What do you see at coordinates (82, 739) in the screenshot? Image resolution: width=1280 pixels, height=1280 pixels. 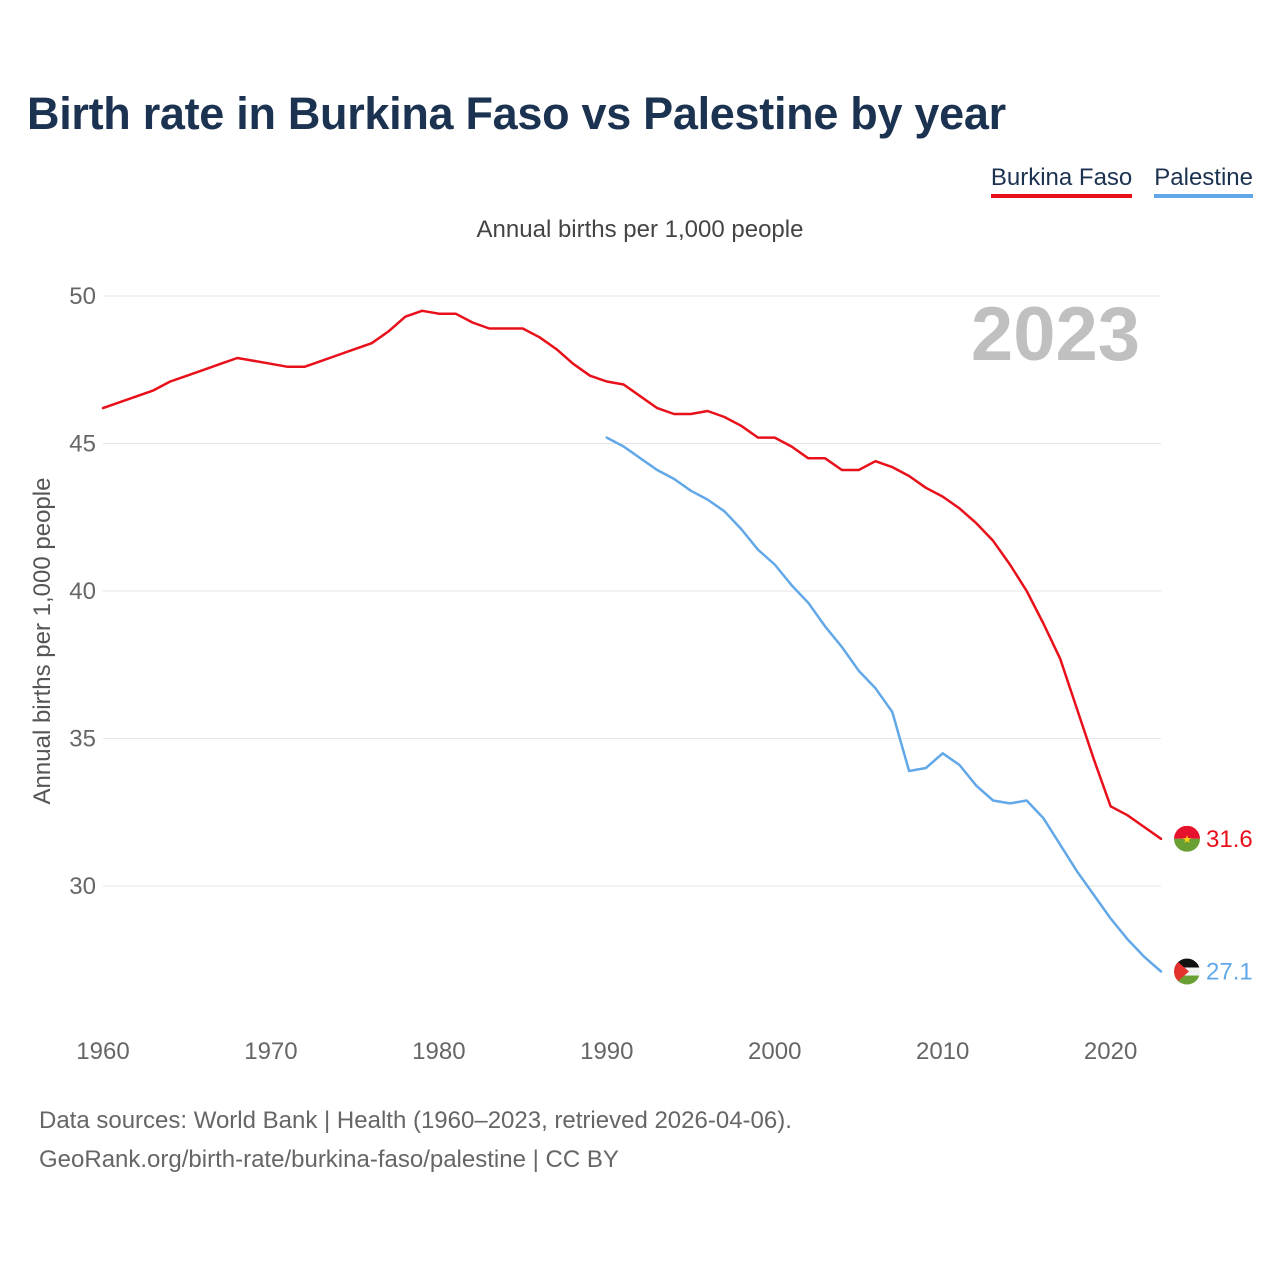 I see `y-tick-label: 35` at bounding box center [82, 739].